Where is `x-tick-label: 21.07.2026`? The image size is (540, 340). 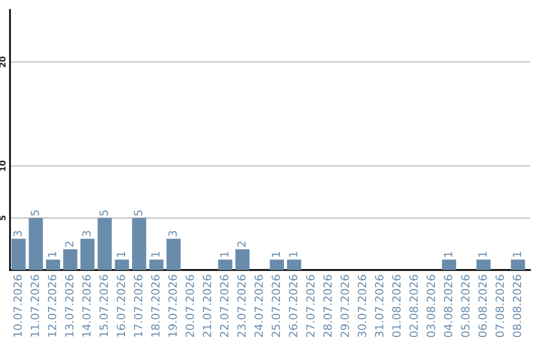 x-tick-label: 21.07.2026 is located at coordinates (207, 305).